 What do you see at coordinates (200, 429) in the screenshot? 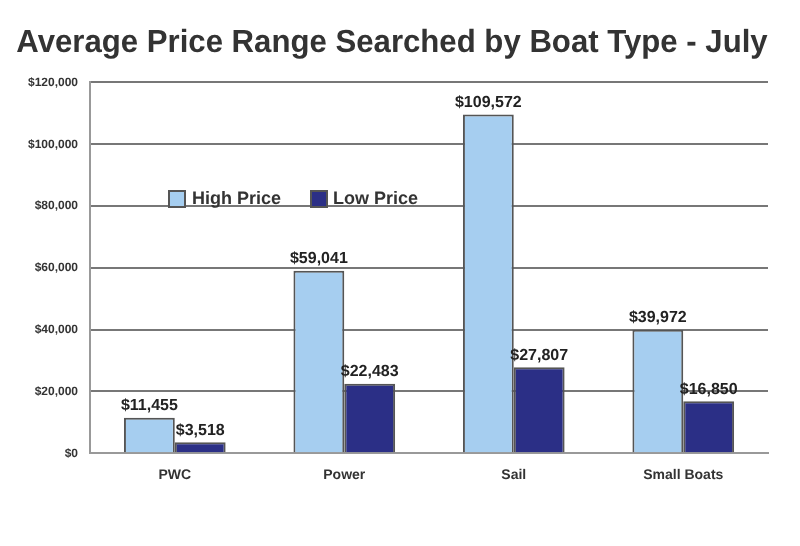
I see `data-label: $3,518` at bounding box center [200, 429].